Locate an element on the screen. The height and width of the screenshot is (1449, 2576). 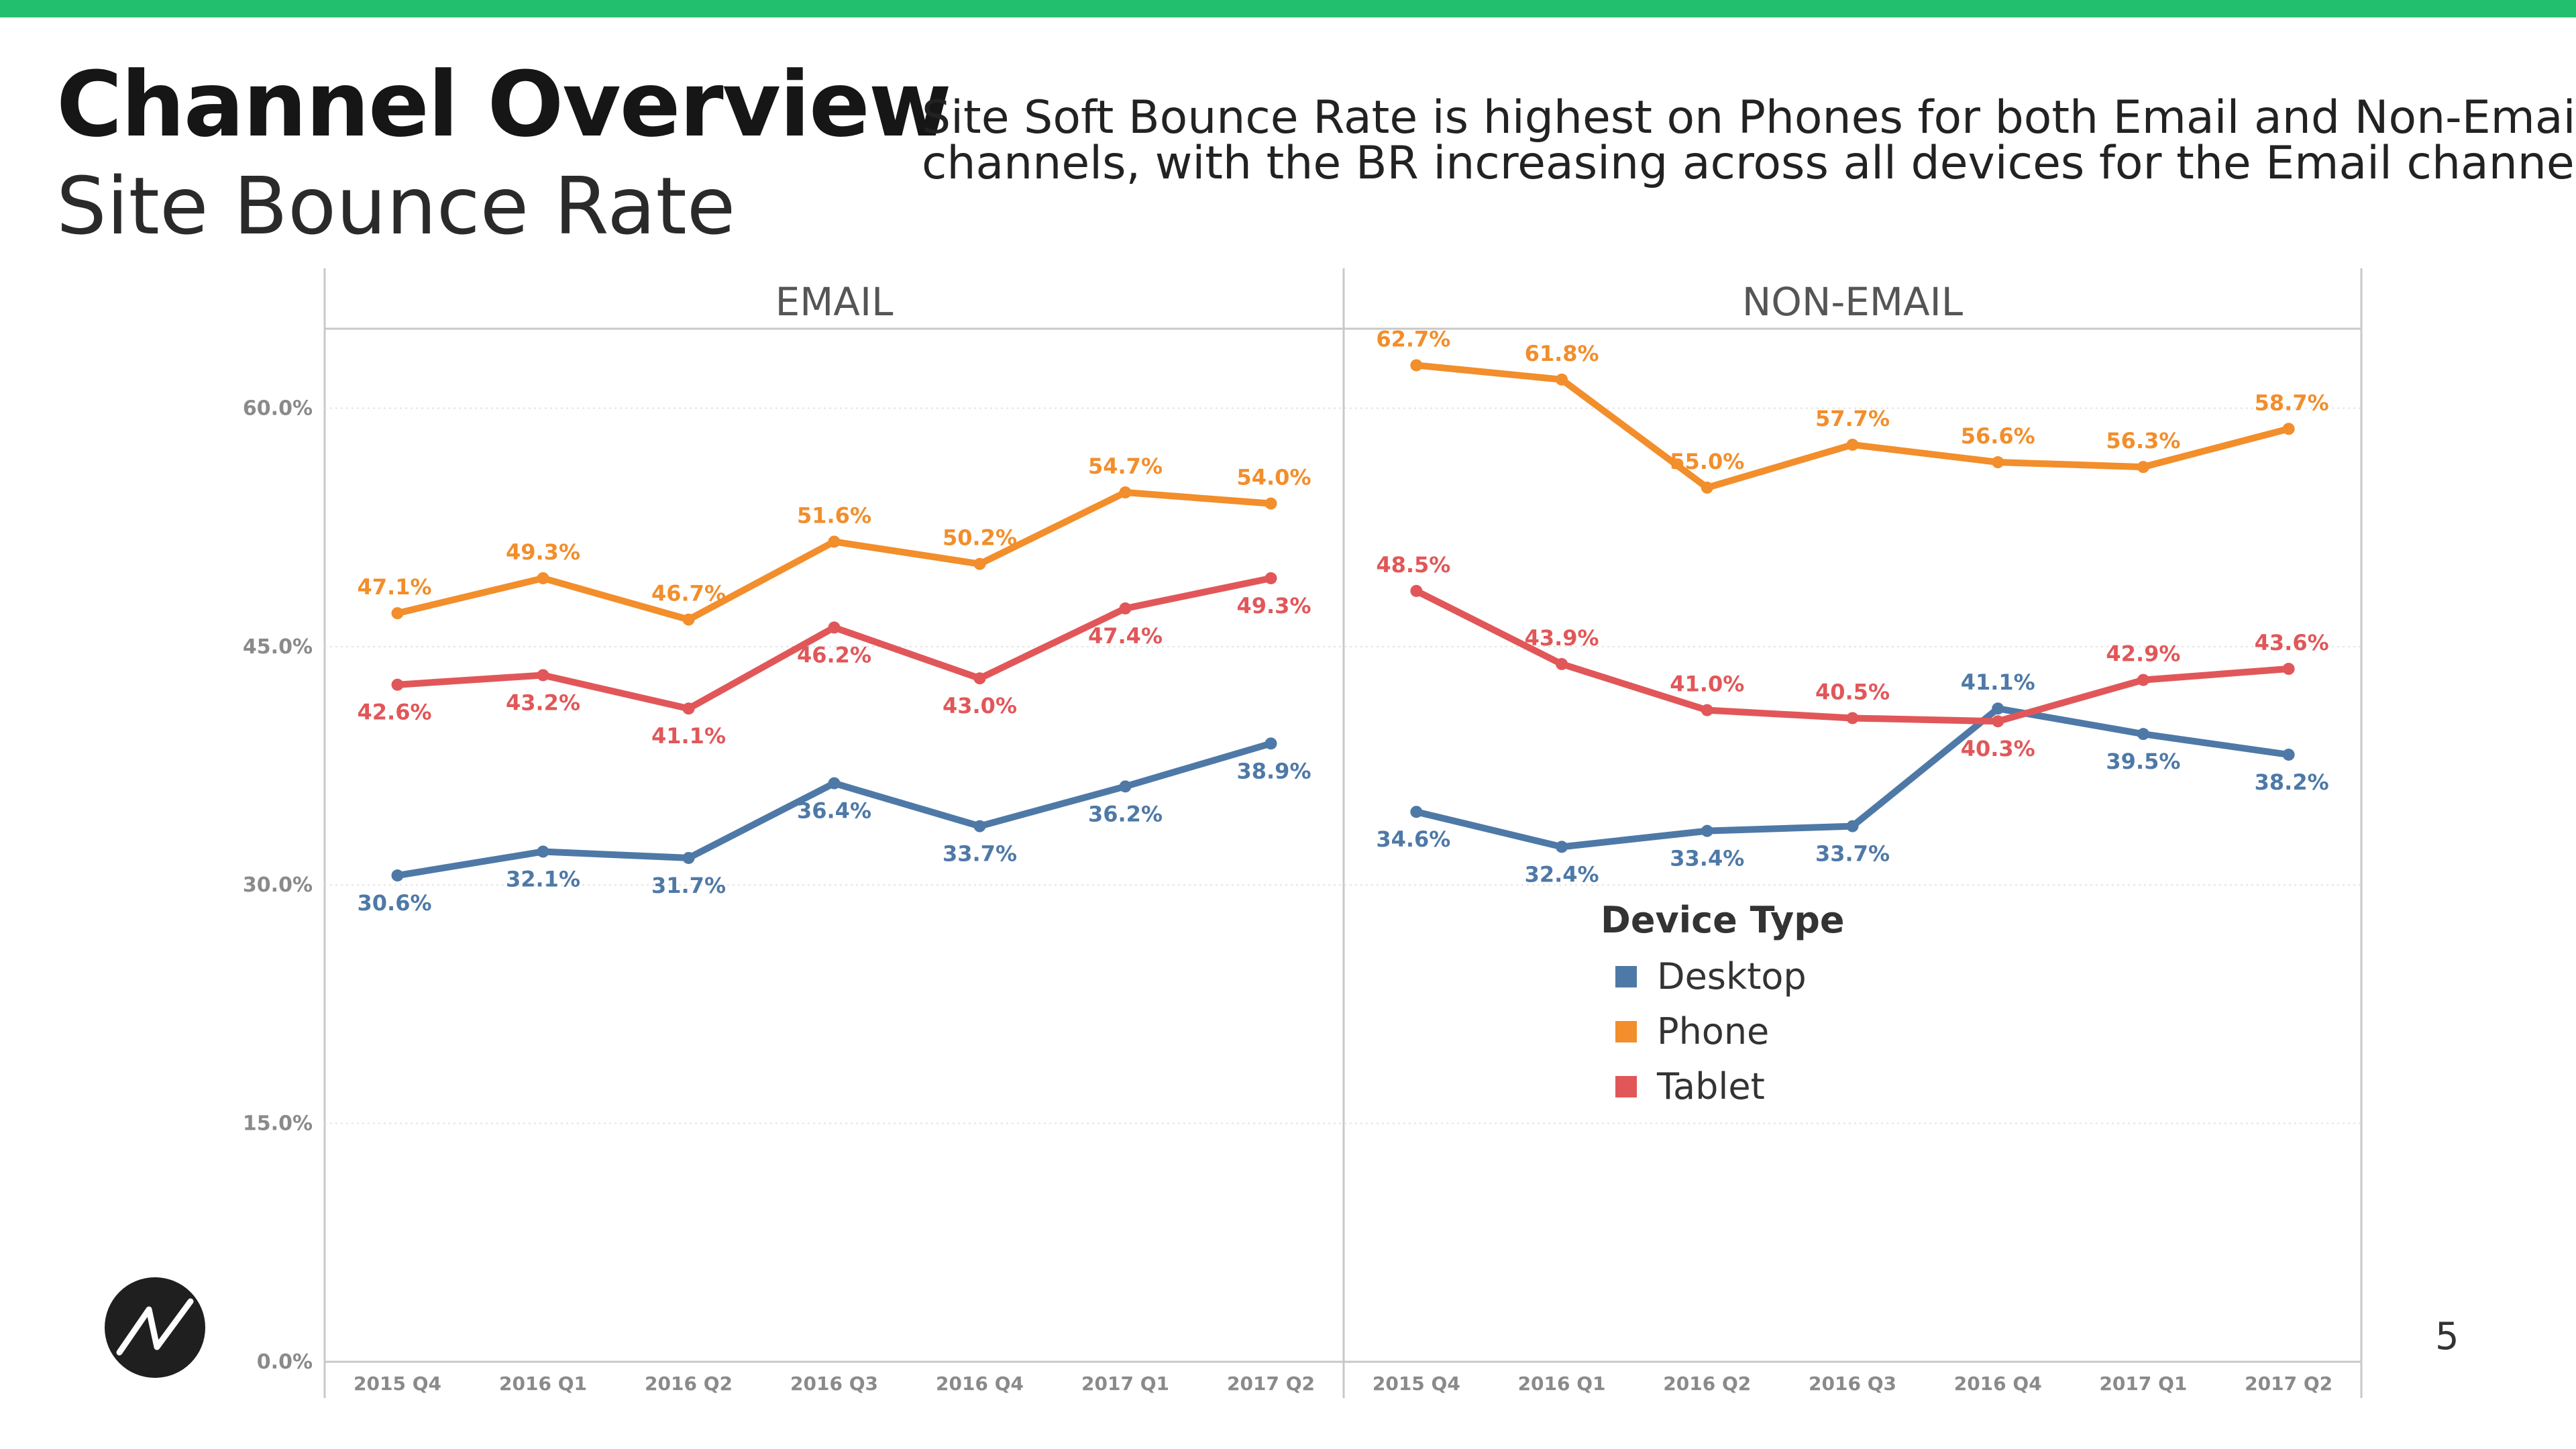
data-label: 54.7% is located at coordinates (1125, 466).